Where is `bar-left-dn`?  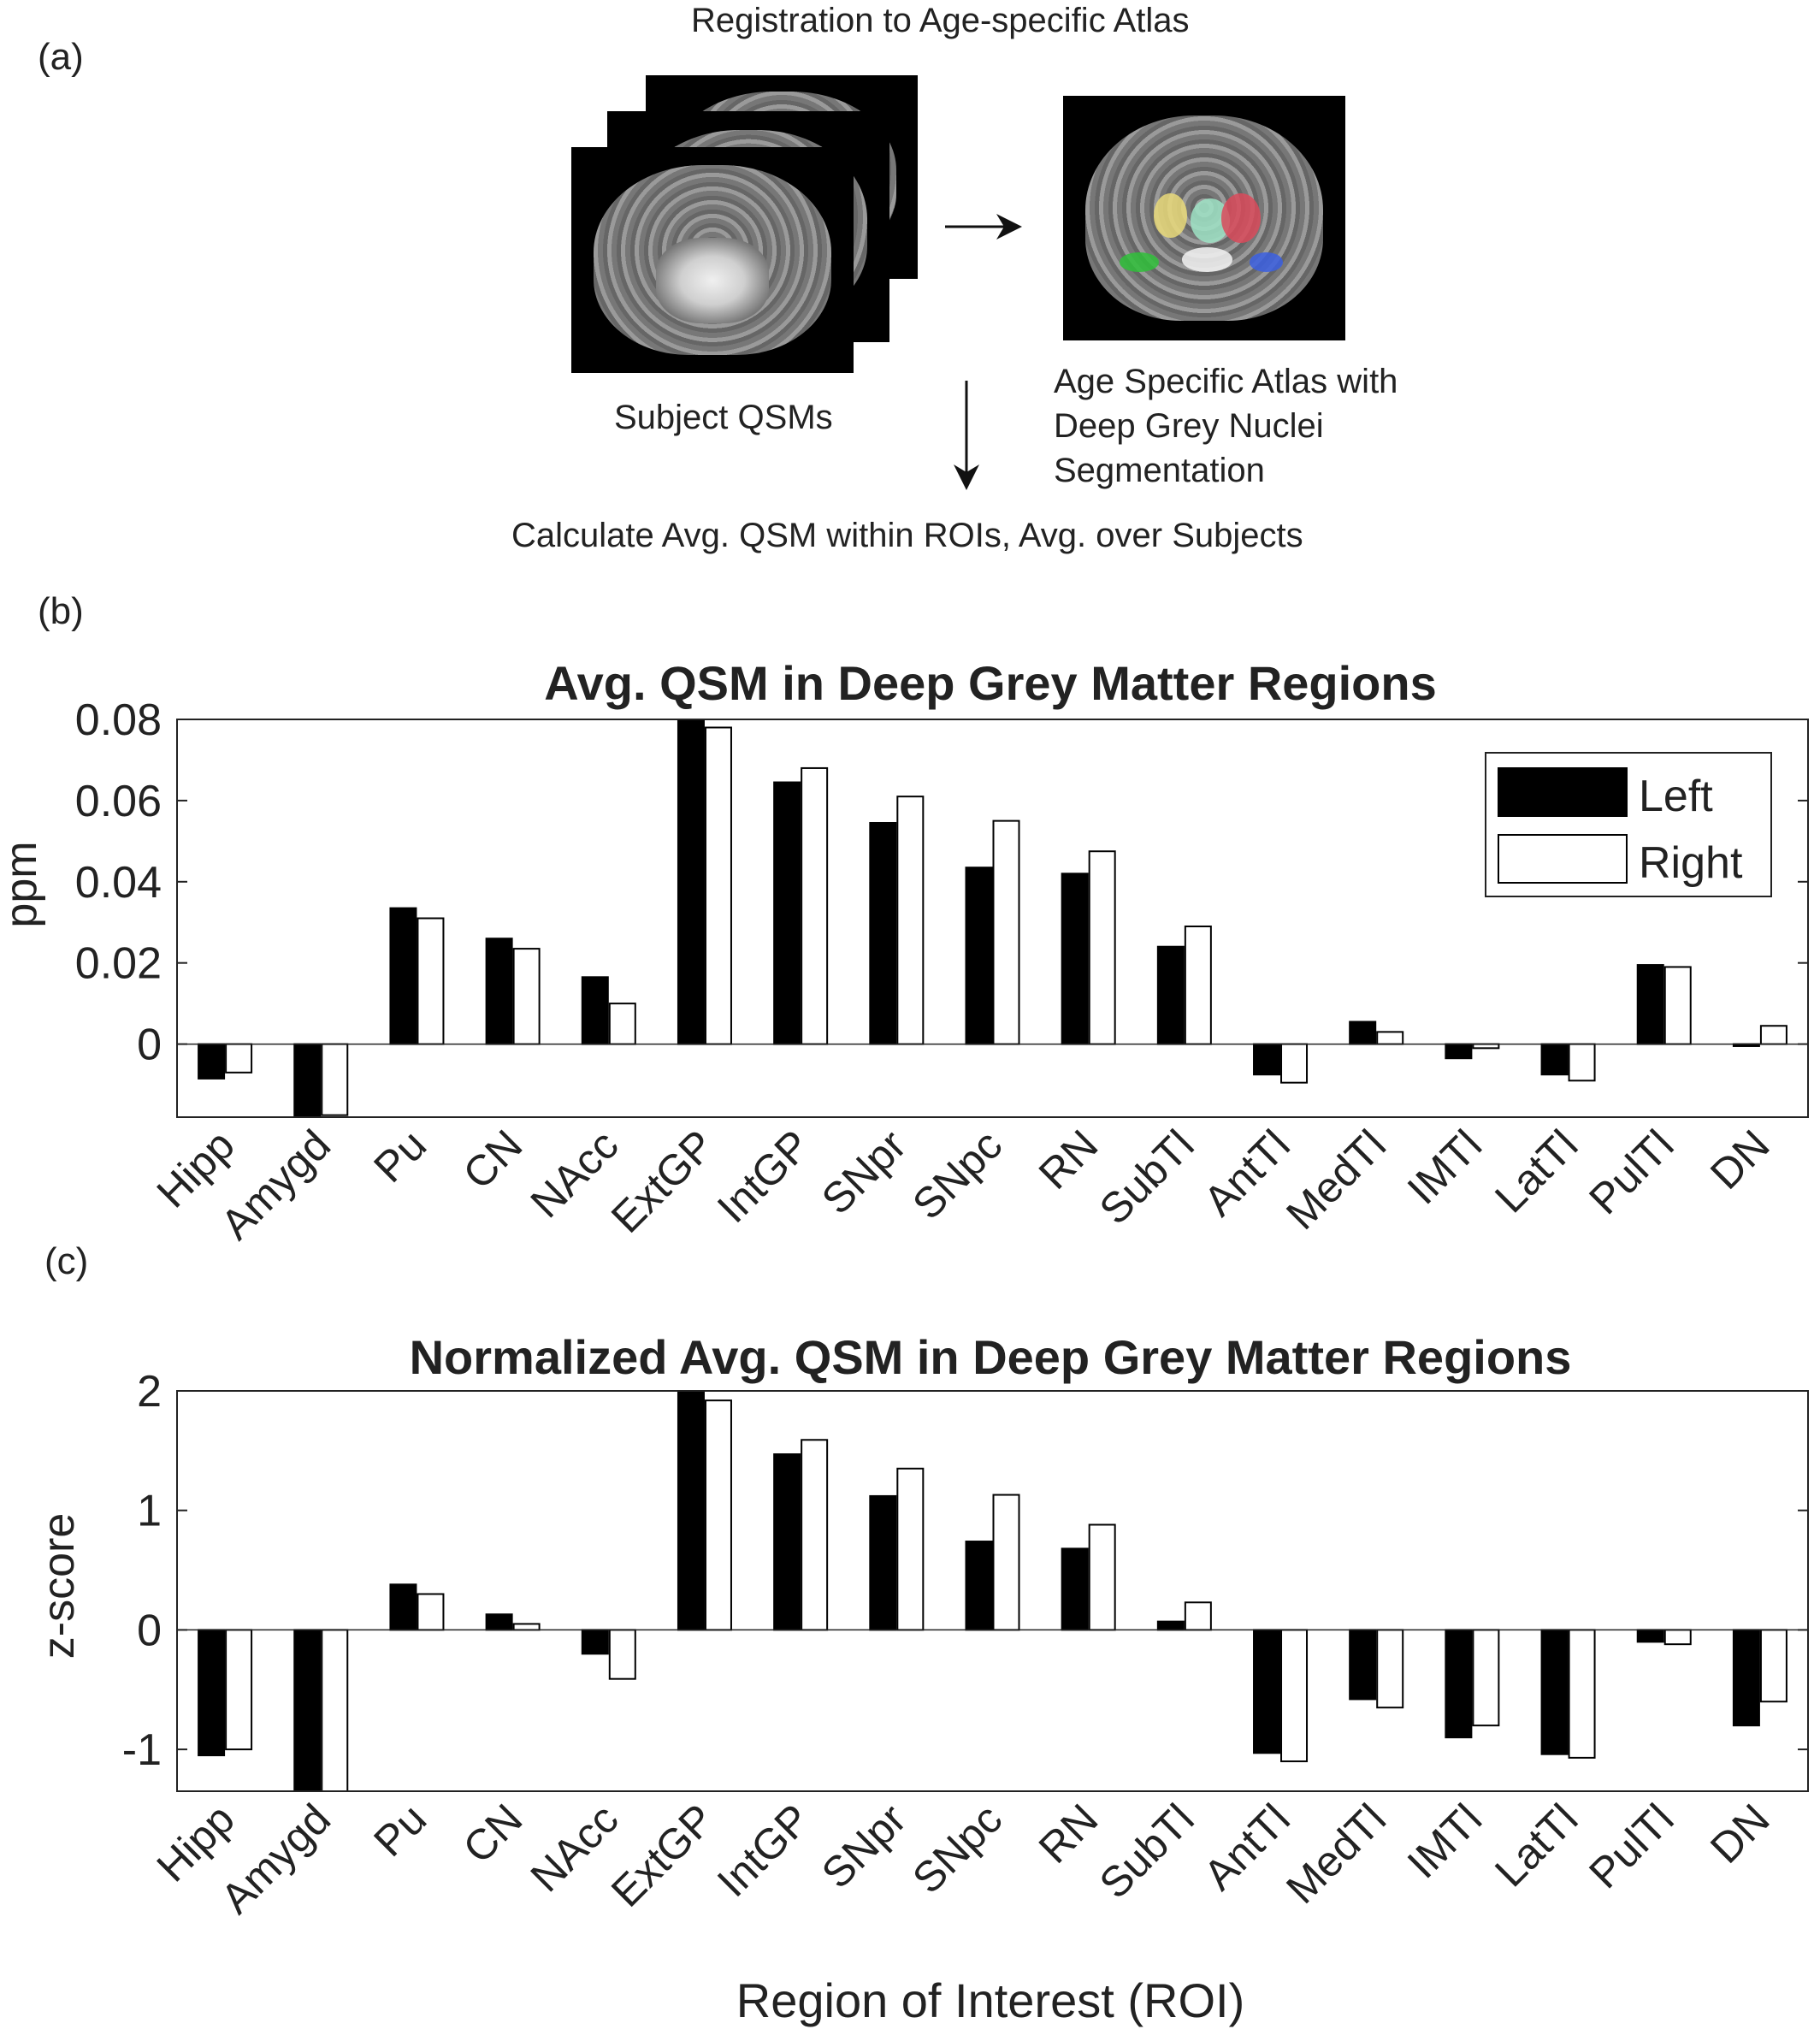
bar-left-dn is located at coordinates (1746, 1678).